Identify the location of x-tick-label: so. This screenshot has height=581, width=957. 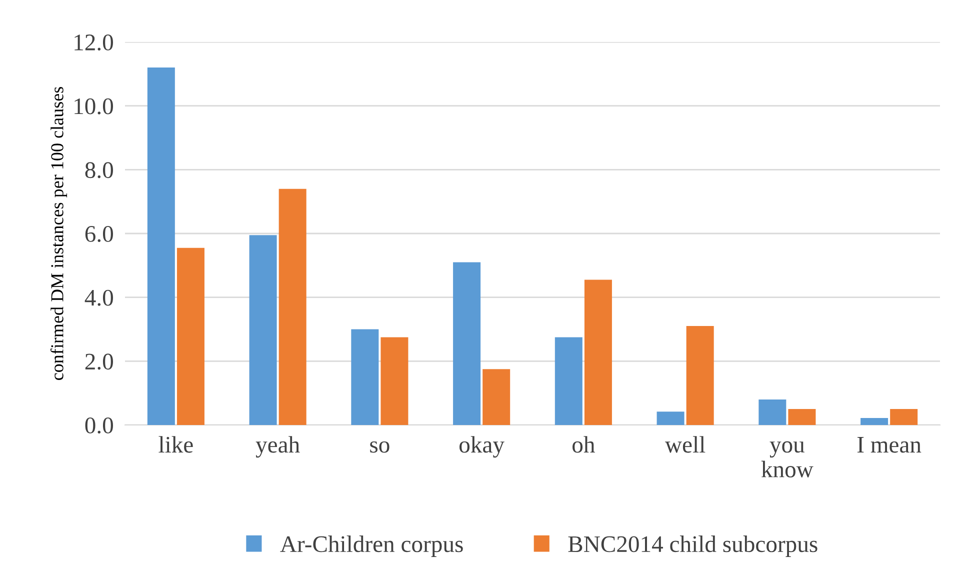
(380, 447).